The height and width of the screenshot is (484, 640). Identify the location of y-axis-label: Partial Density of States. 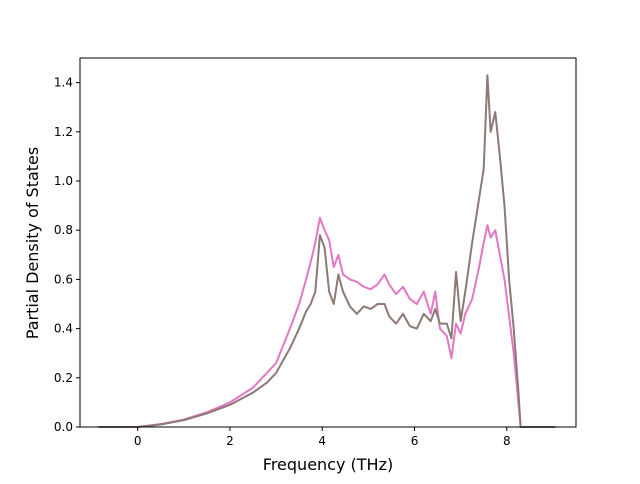
(32, 243).